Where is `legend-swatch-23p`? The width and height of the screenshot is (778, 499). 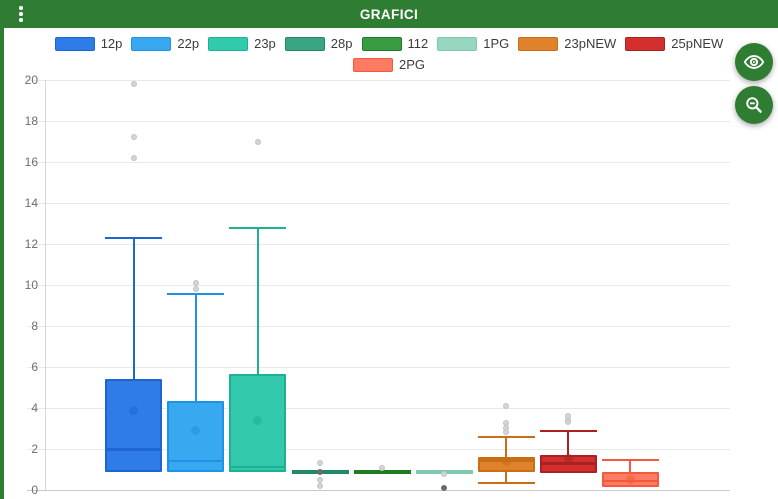 legend-swatch-23p is located at coordinates (228, 43).